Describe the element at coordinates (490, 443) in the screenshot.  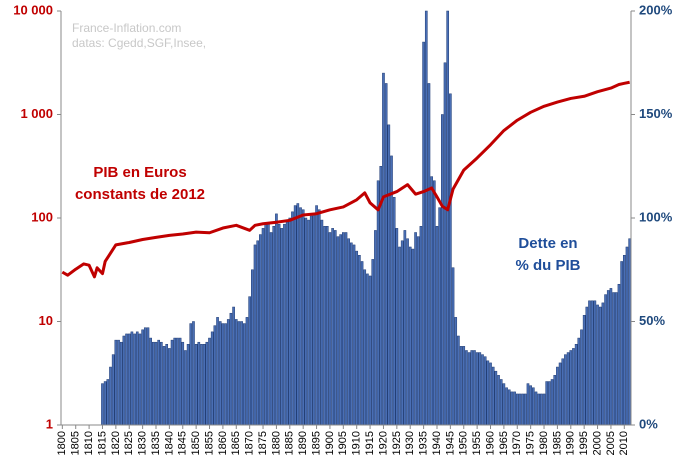
I see `x-tick-label: 1960` at that location.